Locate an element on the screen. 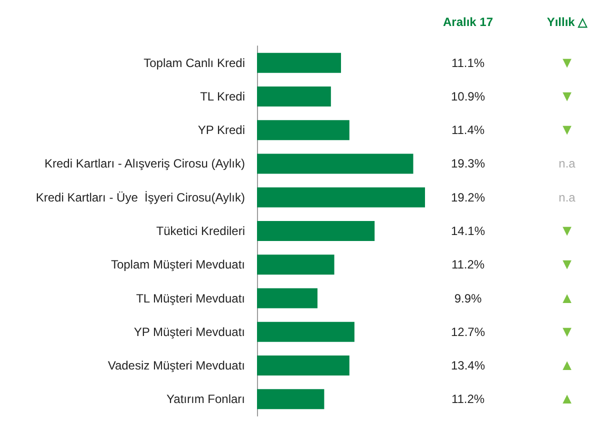 This screenshot has width=614, height=436. text: 12.7% is located at coordinates (468, 331).